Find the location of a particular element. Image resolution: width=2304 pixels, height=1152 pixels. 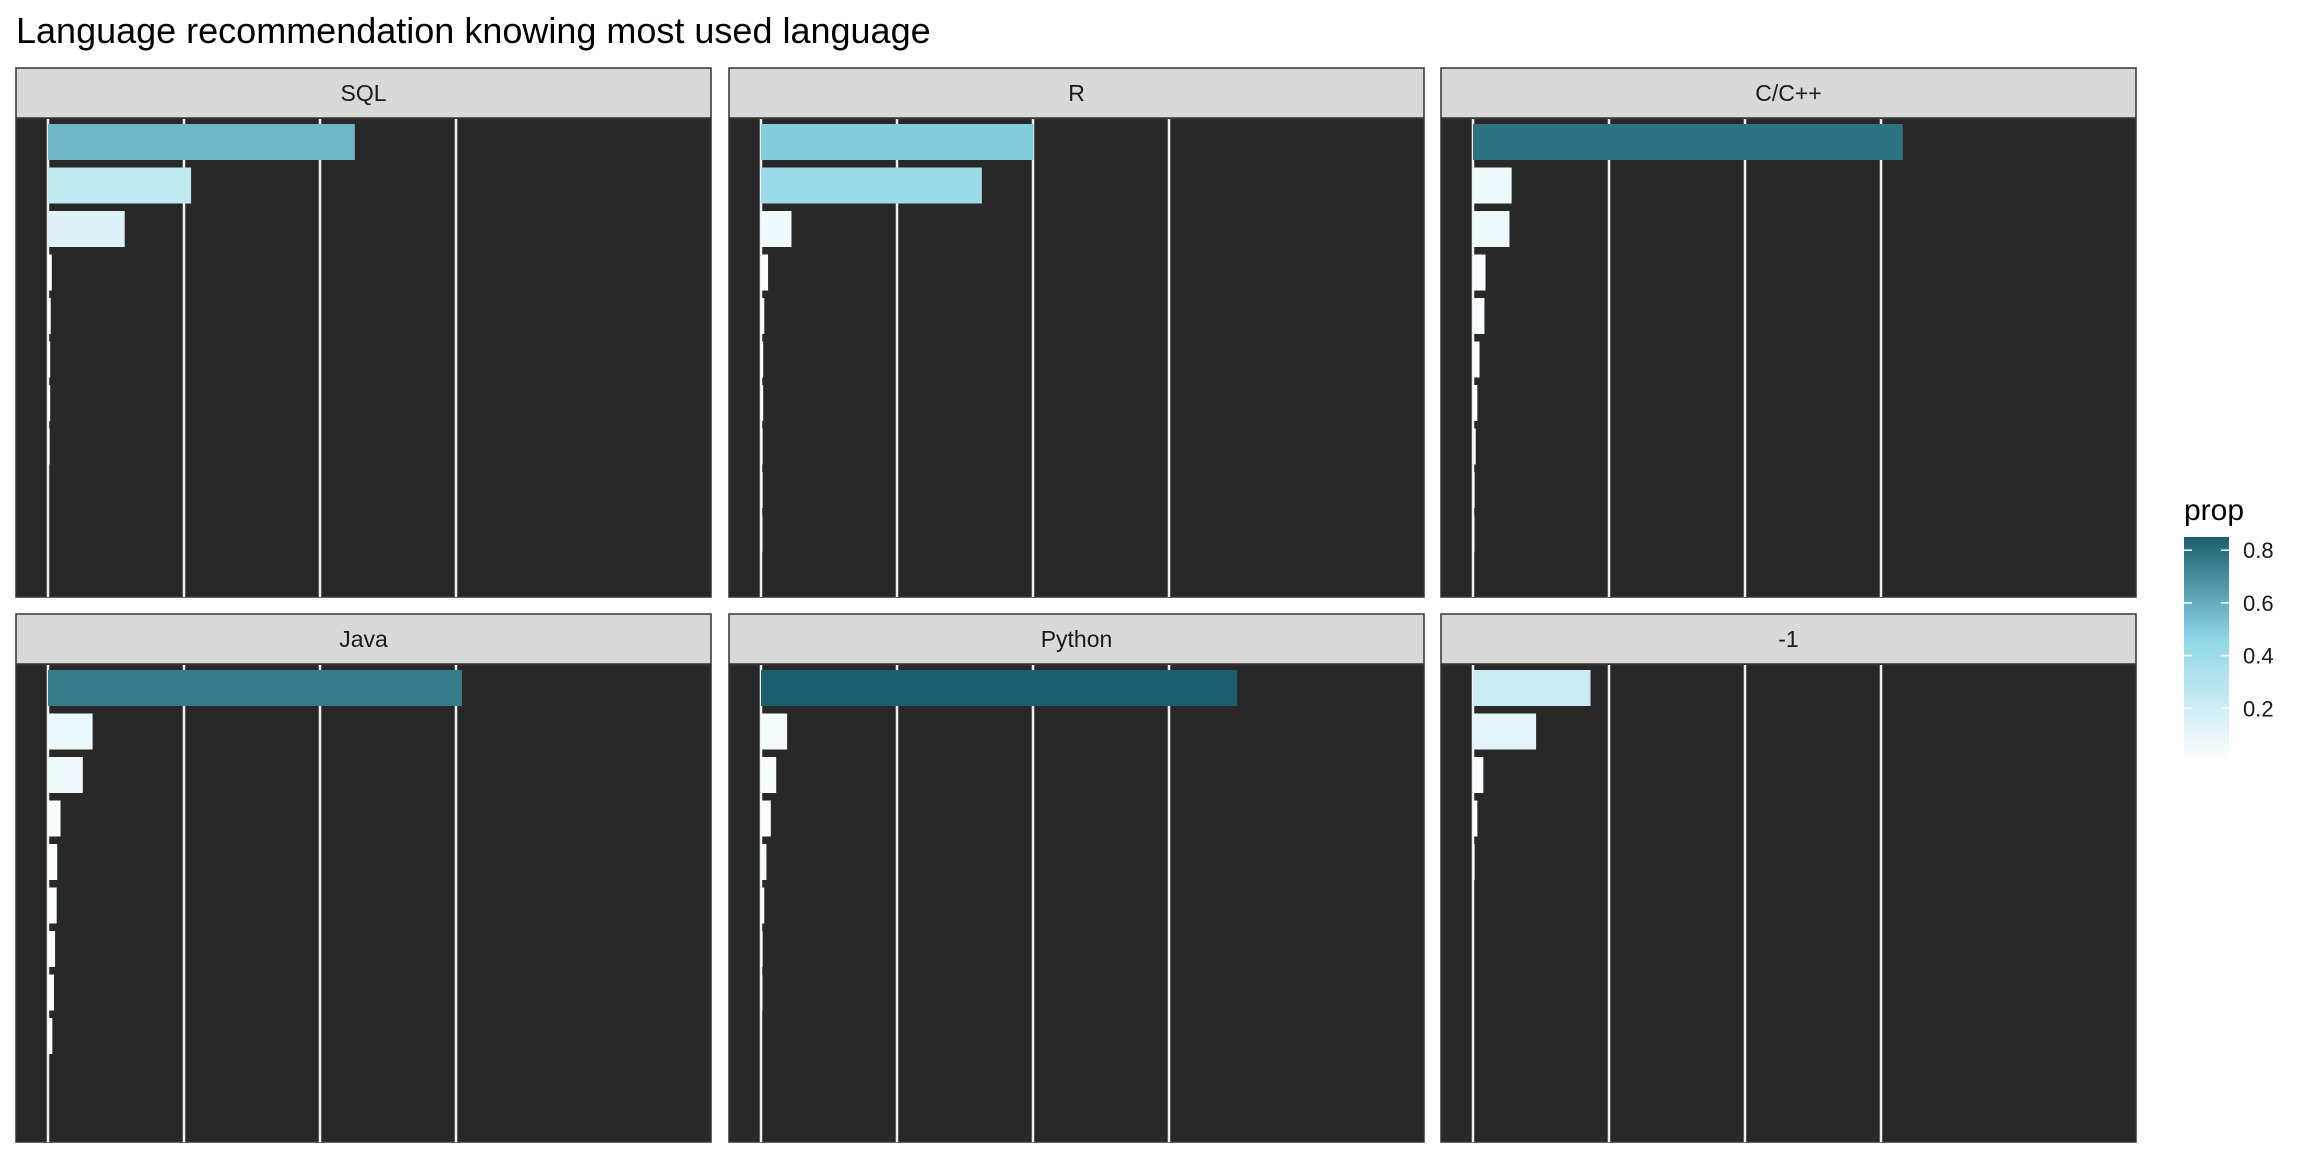

facet-java: Java is located at coordinates (363, 878).